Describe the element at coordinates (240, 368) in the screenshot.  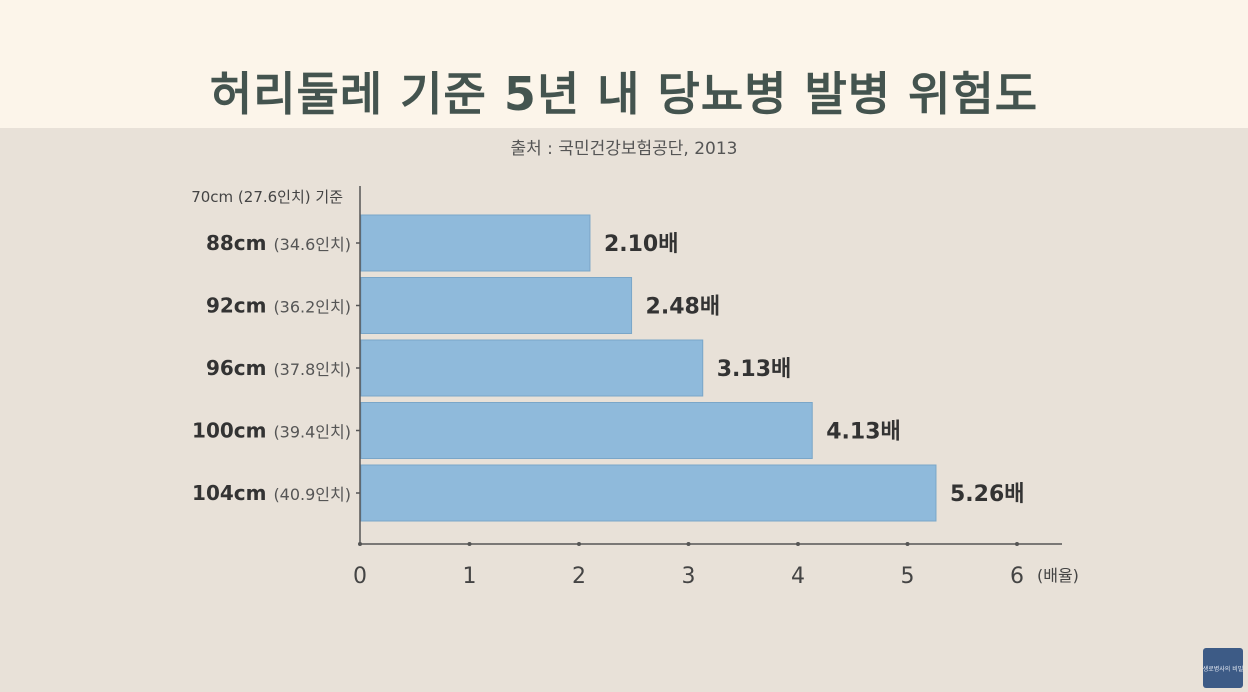
I see `category-main-2: 96cm` at that location.